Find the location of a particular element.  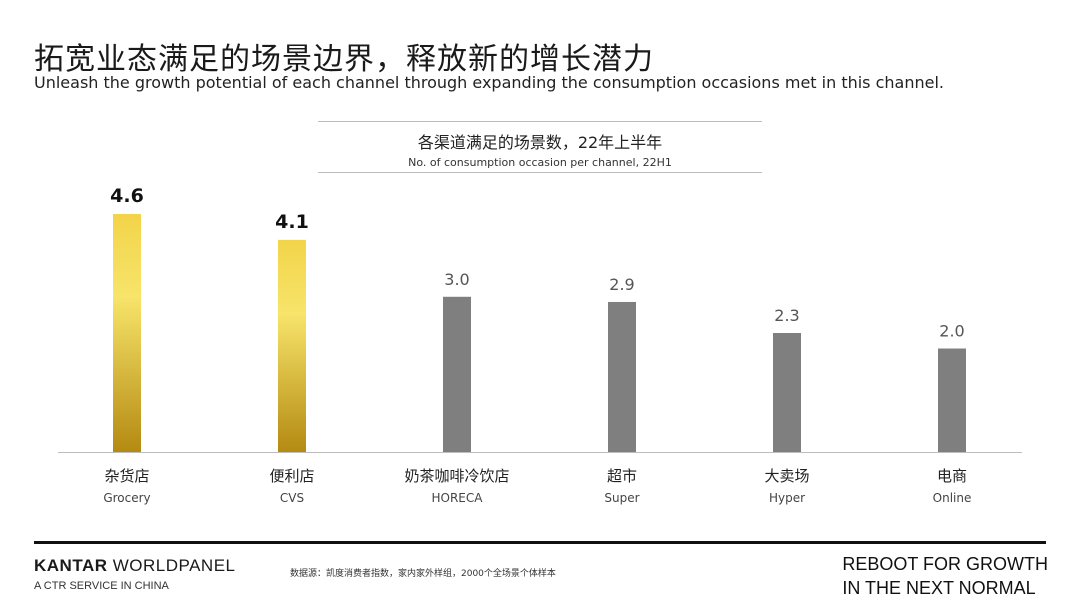

category-label-cn-cvs: 便利店 is located at coordinates (291, 476).